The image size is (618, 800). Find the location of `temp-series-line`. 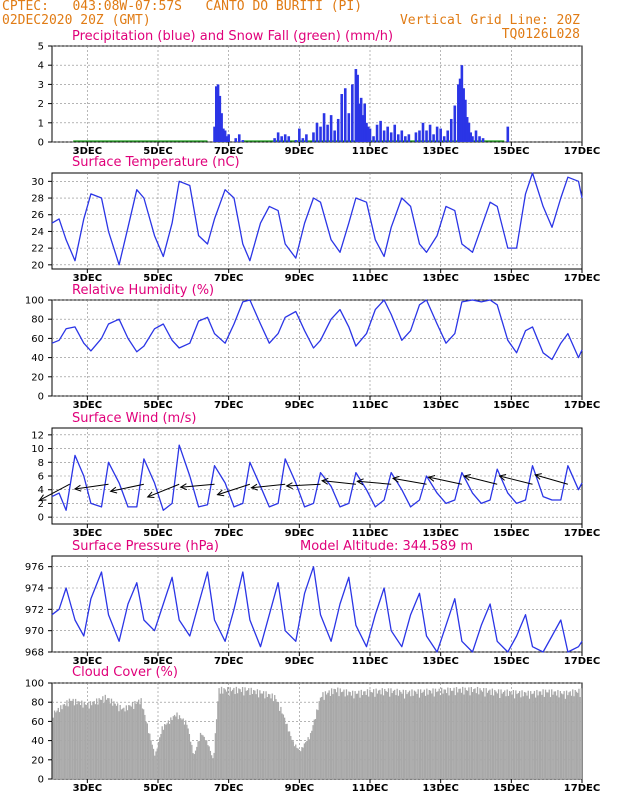

temp-series-line is located at coordinates (317, 219).